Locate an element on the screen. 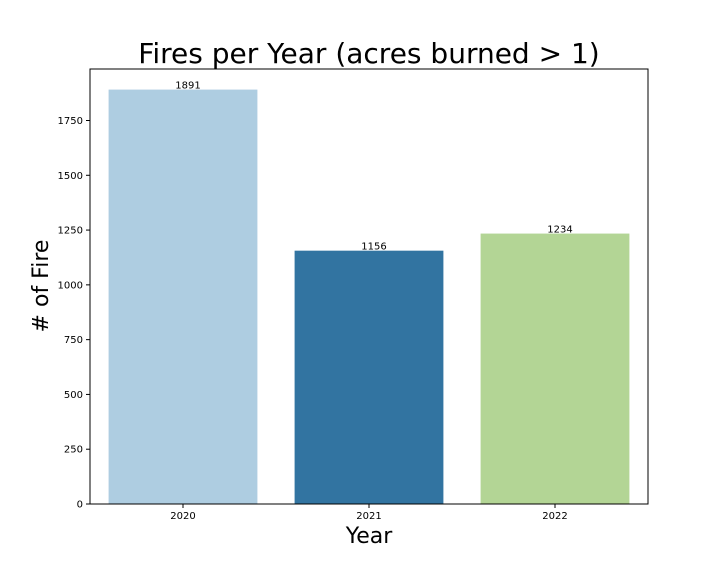 This screenshot has width=720, height=576. y-tick-label-250: 250 is located at coordinates (73, 450).